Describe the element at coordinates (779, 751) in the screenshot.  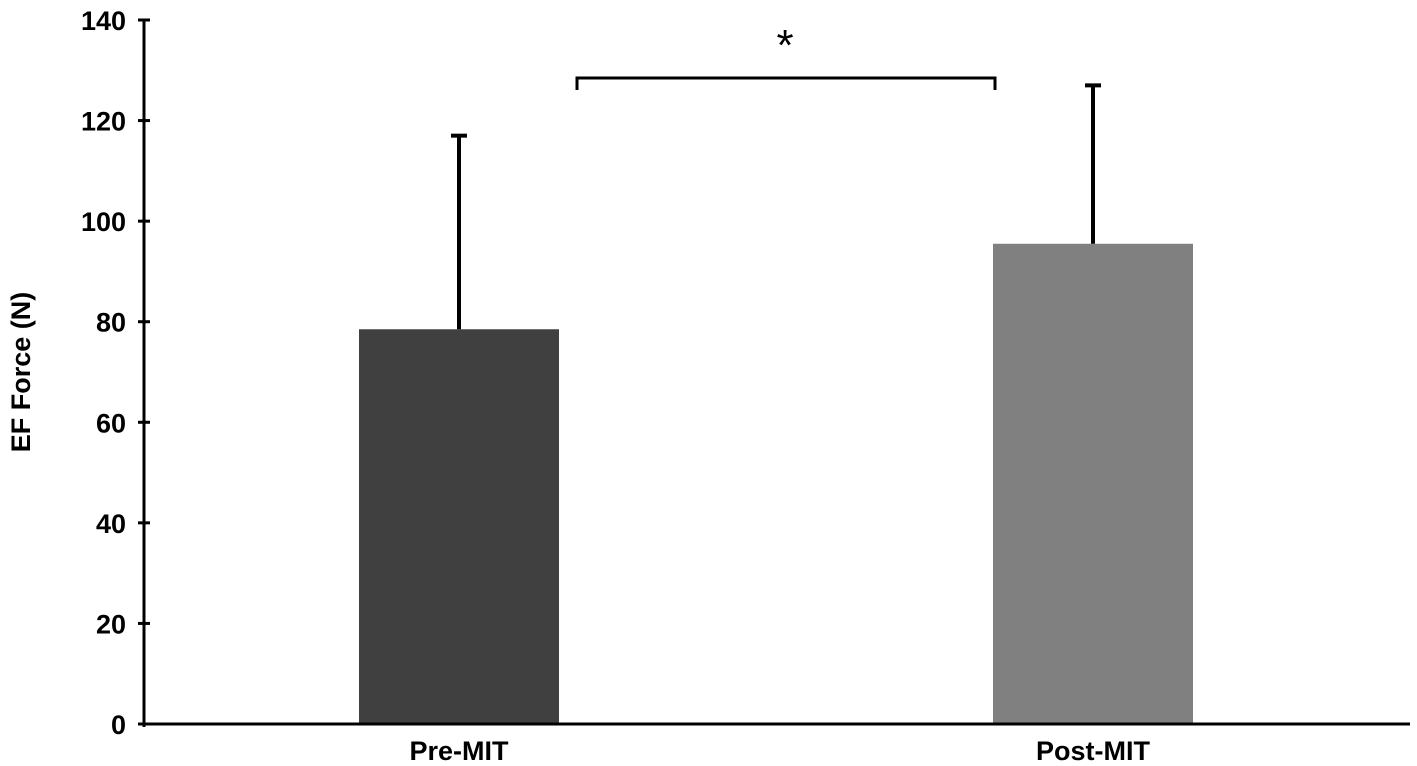
I see `x-labels-layer: Pre-MIT Post-MIT` at that location.